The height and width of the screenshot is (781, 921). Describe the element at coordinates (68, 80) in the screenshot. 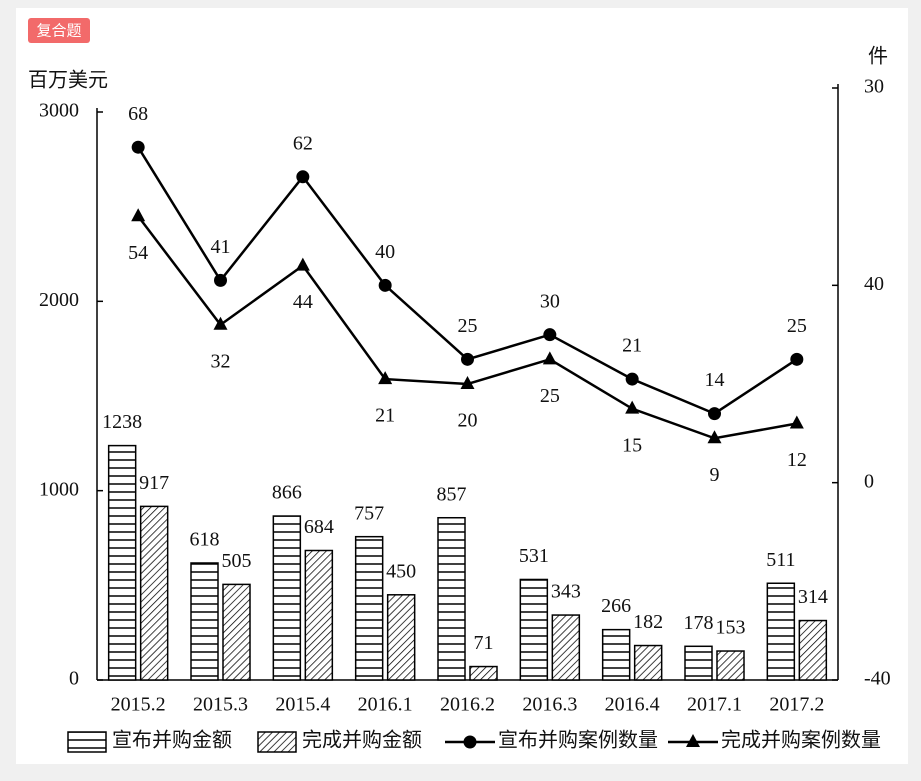

I see `y-axis-label: 百万美元` at that location.